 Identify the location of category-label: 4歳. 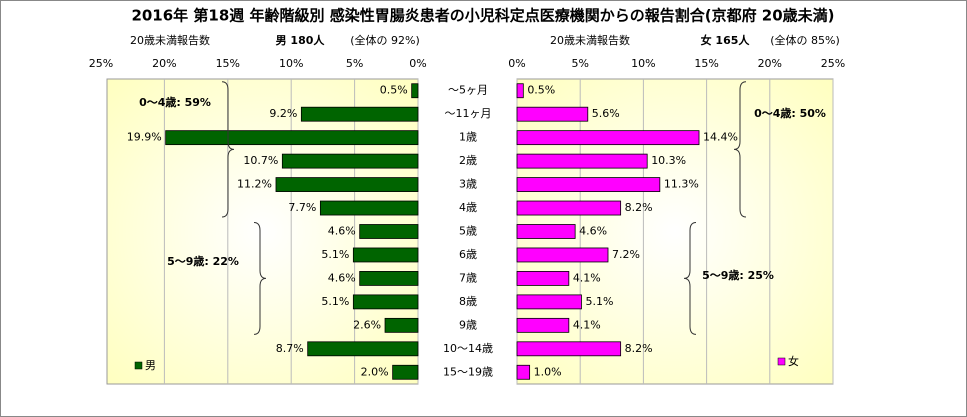
(468, 207).